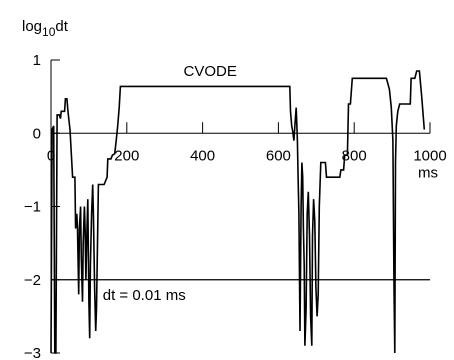 This screenshot has width=454, height=360. Describe the element at coordinates (32, 280) in the screenshot. I see `y-tick-label: −2` at that location.